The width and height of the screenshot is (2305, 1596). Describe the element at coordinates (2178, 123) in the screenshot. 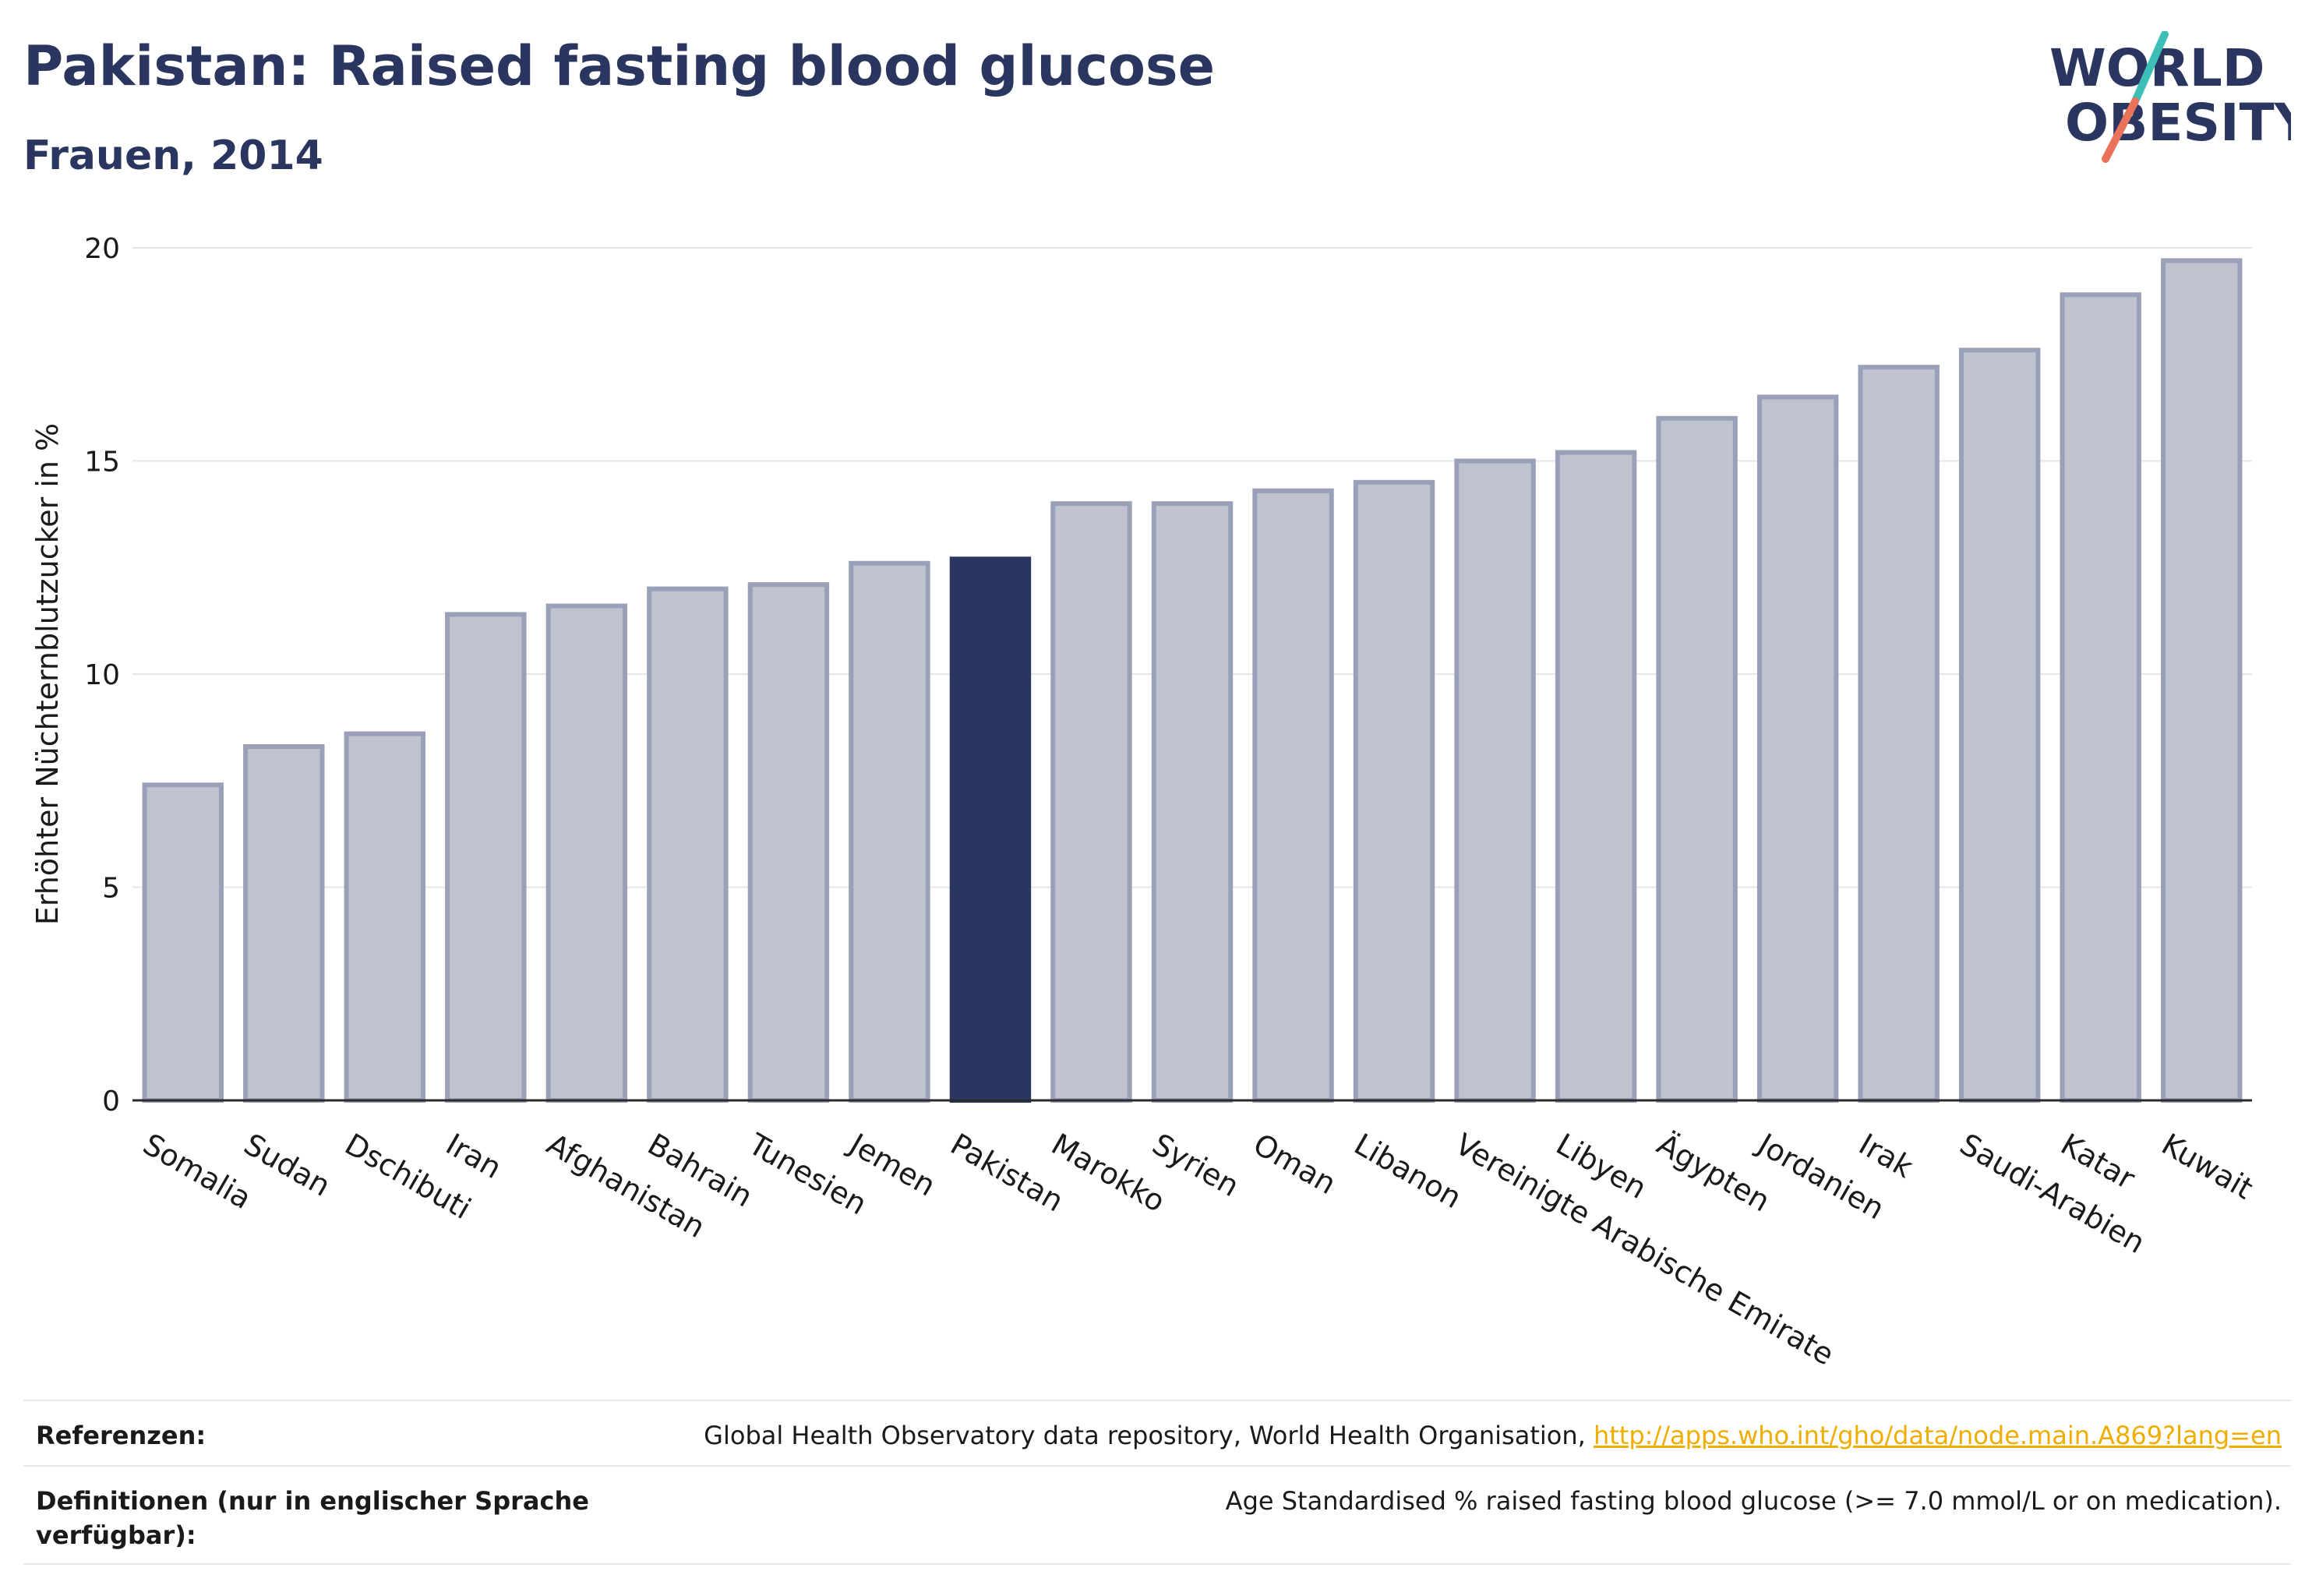

I see `logo-line2: OBESITY` at that location.